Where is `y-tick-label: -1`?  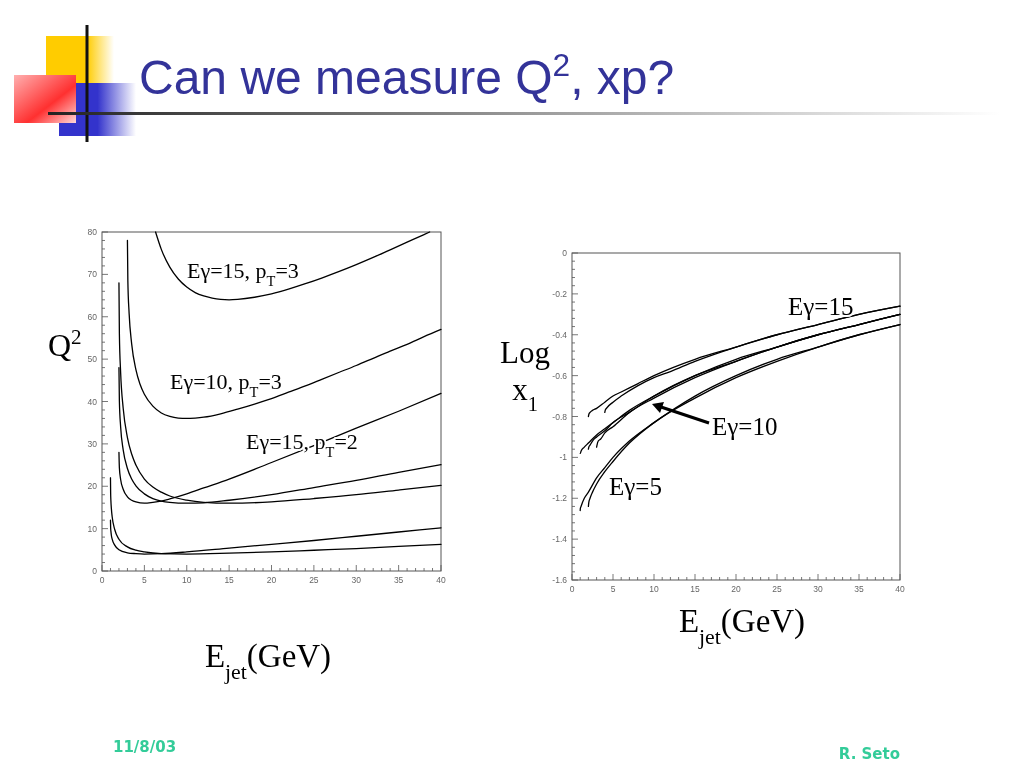 y-tick-label: -1 is located at coordinates (563, 457).